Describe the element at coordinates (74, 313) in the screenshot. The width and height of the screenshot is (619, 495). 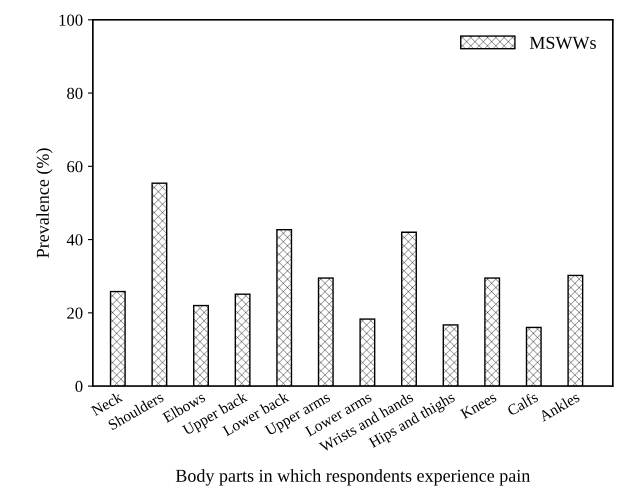
I see `y-tick-label: 20` at that location.